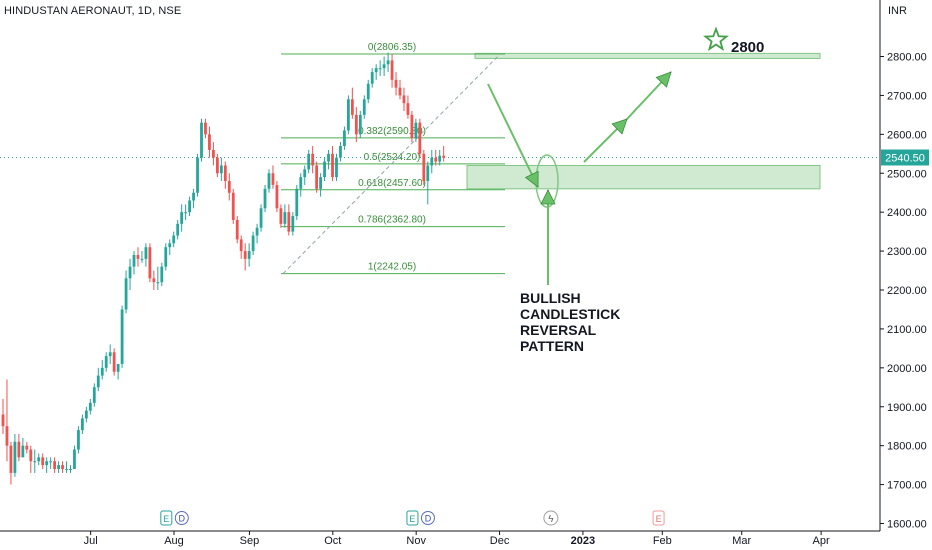 Image resolution: width=932 pixels, height=550 pixels. What do you see at coordinates (91, 541) in the screenshot?
I see `x-tick-label: Jul` at bounding box center [91, 541].